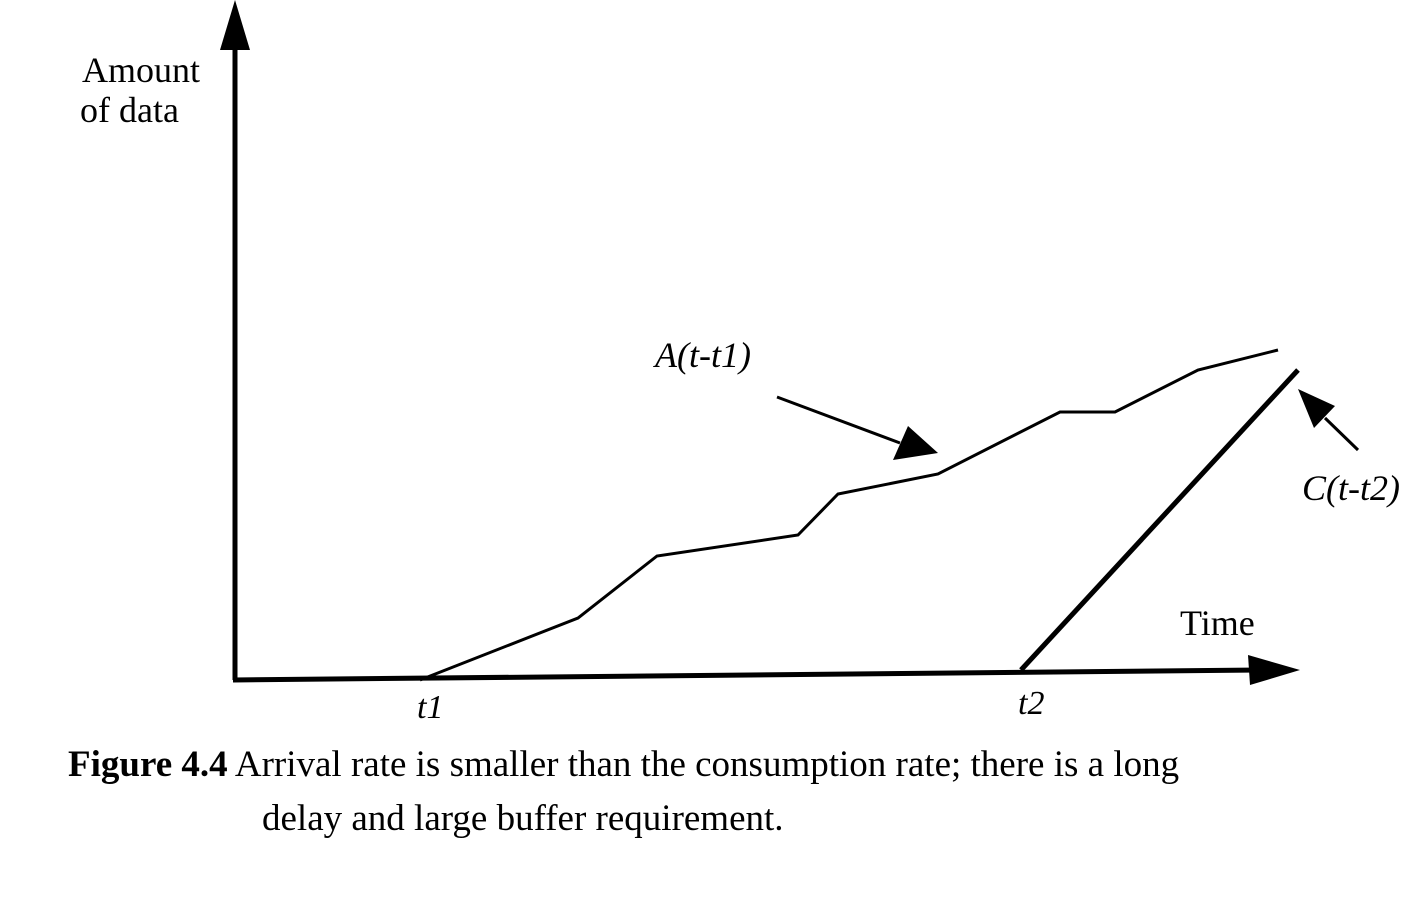 The width and height of the screenshot is (1422, 921). I want to click on x-axis, so click(746, 675).